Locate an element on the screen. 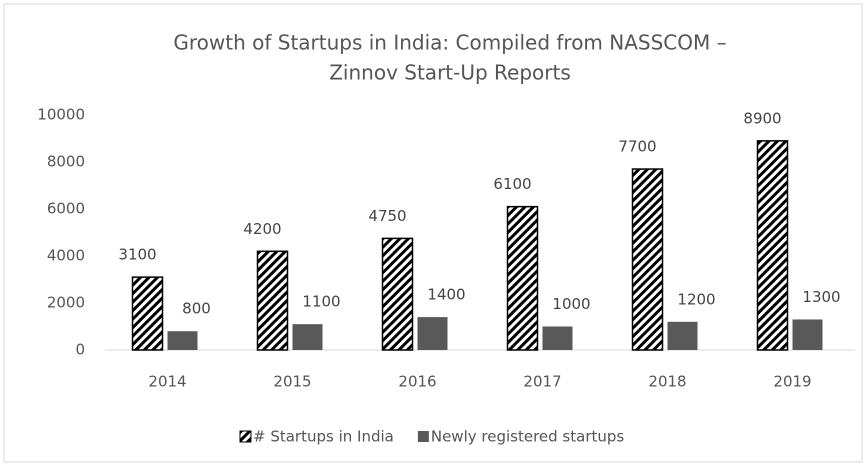 Image resolution: width=868 pixels, height=467 pixels. data-label: 1400 is located at coordinates (446, 295).